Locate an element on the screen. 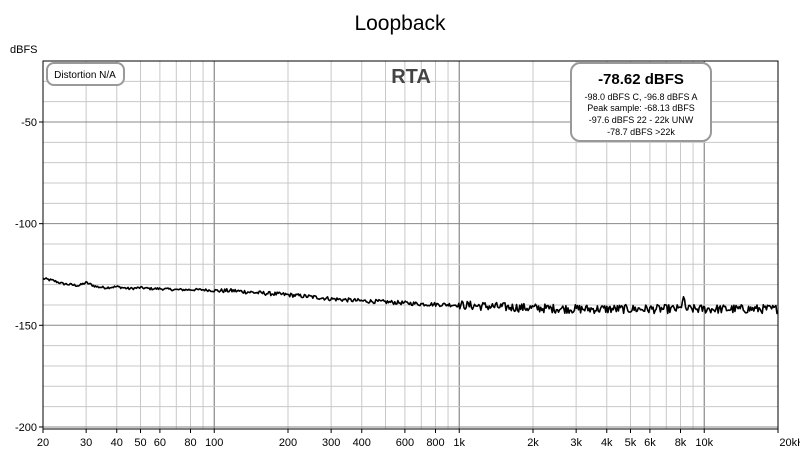  x-tick-label: 100 is located at coordinates (214, 443).